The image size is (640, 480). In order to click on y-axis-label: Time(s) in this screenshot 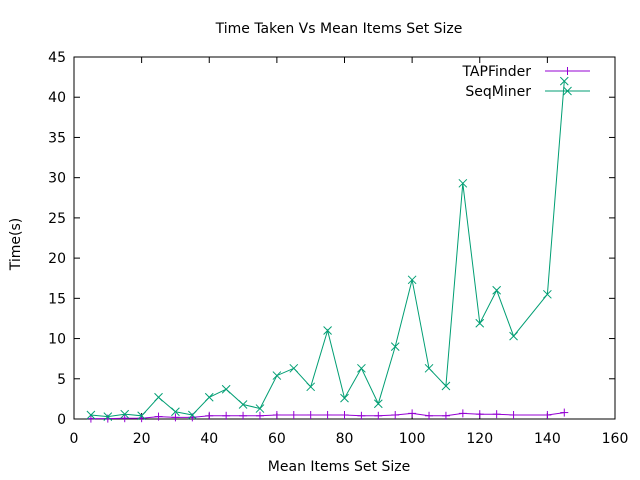, I will do `click(16, 244)`.